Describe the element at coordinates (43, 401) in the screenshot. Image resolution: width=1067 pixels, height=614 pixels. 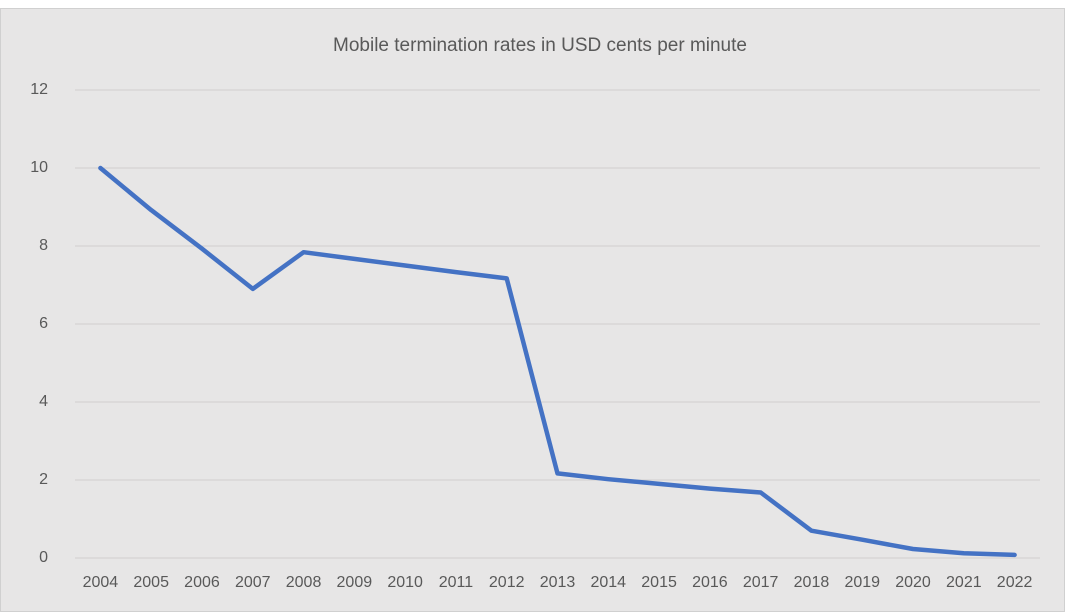
I see `y-tick-label: 4` at that location.